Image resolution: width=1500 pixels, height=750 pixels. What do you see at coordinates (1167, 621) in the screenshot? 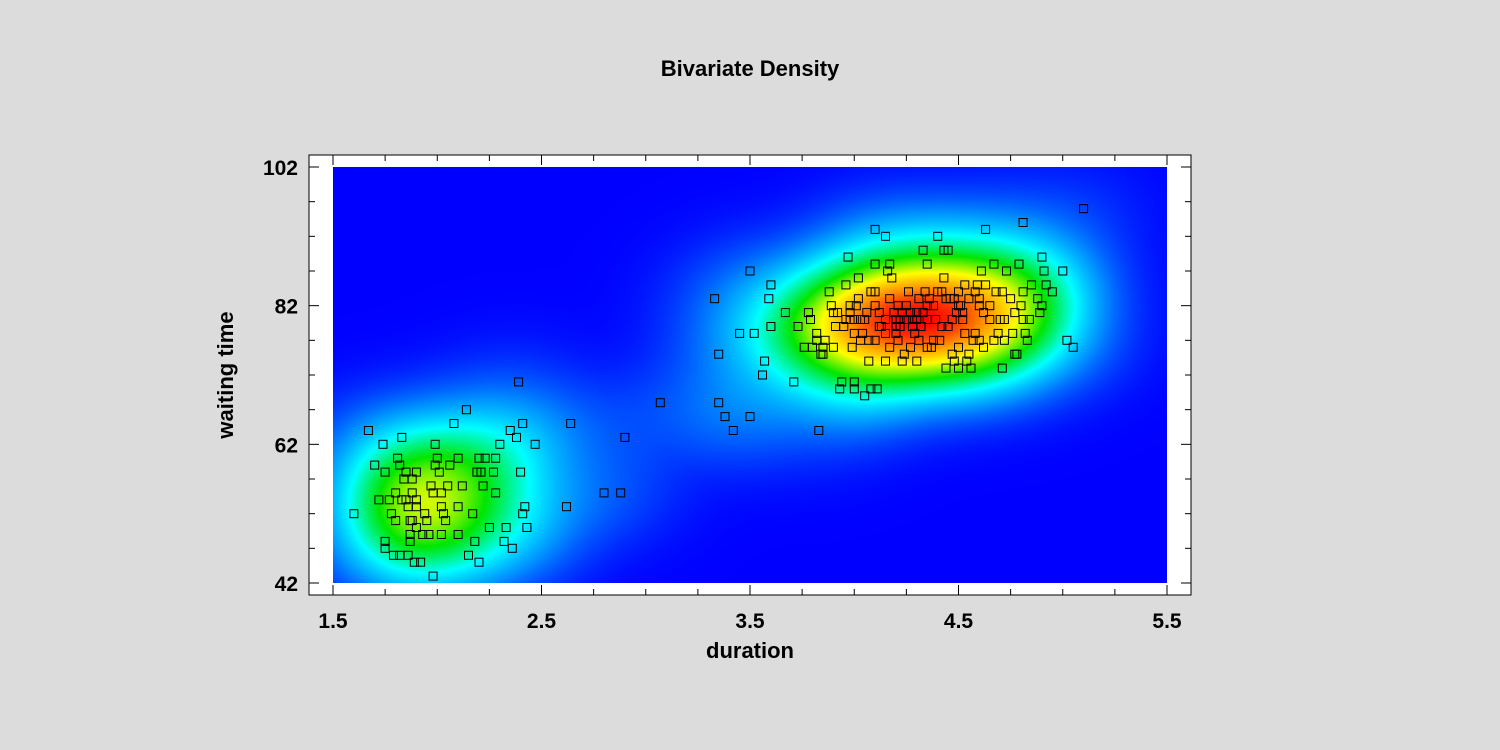
I see `x-tick-label: 5.5` at bounding box center [1167, 621].